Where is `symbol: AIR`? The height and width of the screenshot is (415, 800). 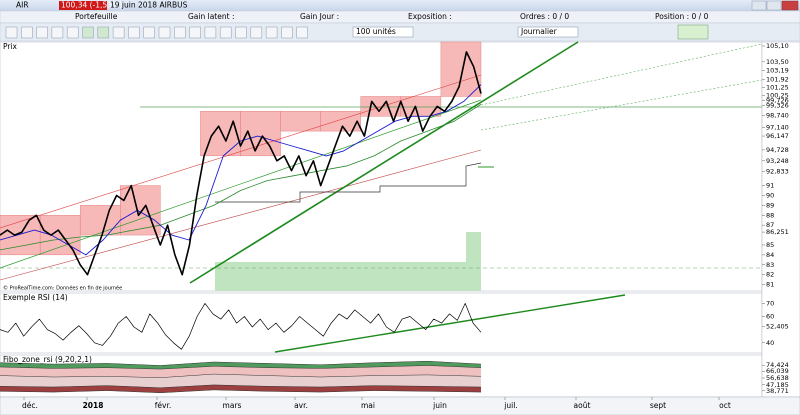
symbol: AIR is located at coordinates (22, 5).